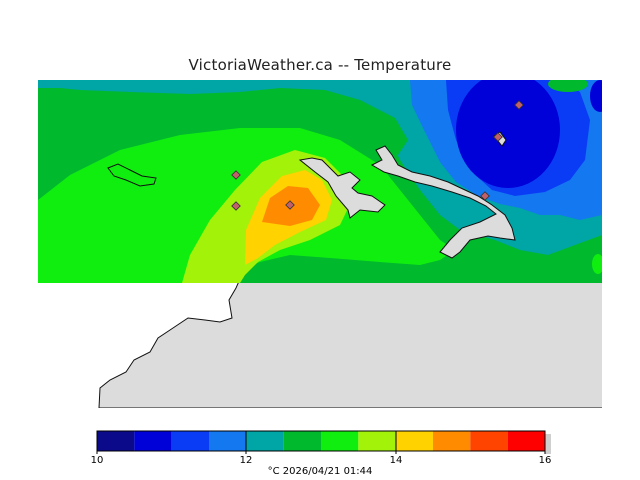 The image size is (640, 480). Describe the element at coordinates (320, 65) in the screenshot. I see `map-title: VictoriaWeather.ca -- Temperature` at that location.